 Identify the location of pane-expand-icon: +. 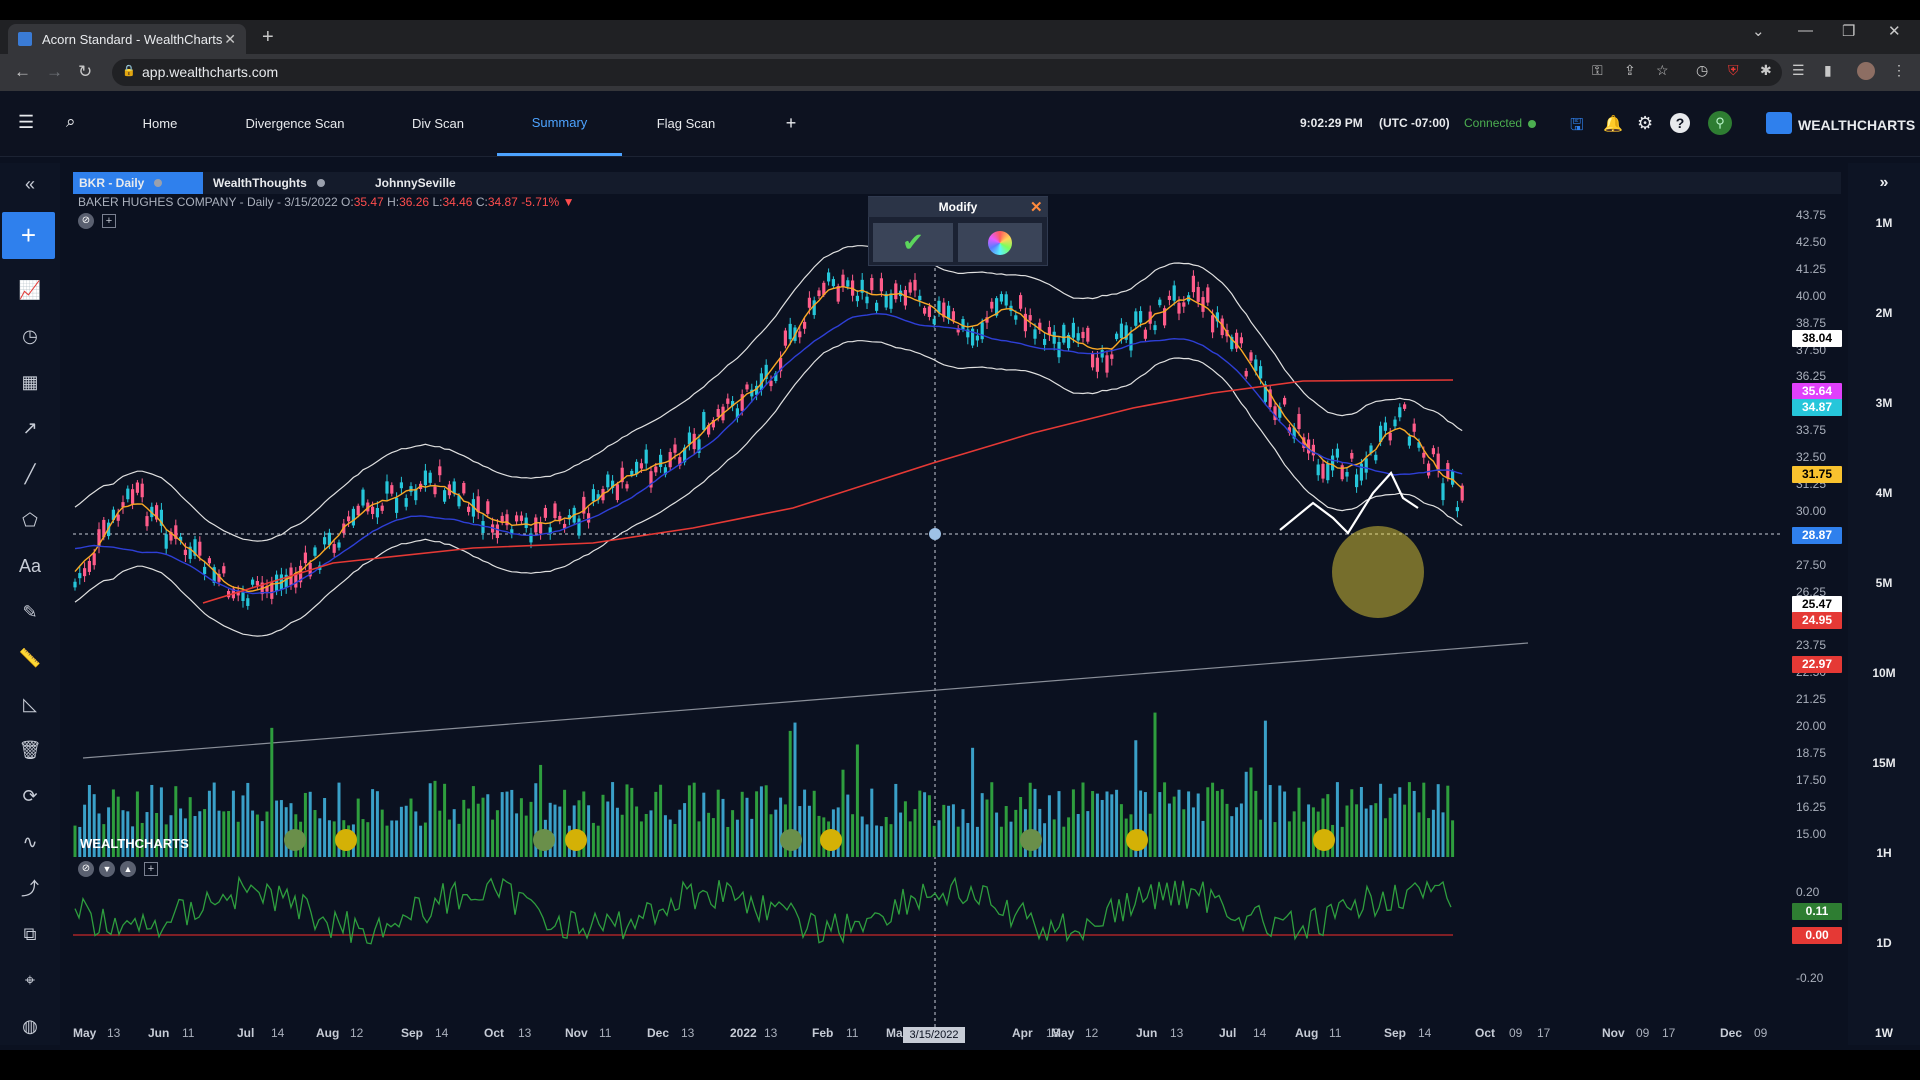
(151, 869).